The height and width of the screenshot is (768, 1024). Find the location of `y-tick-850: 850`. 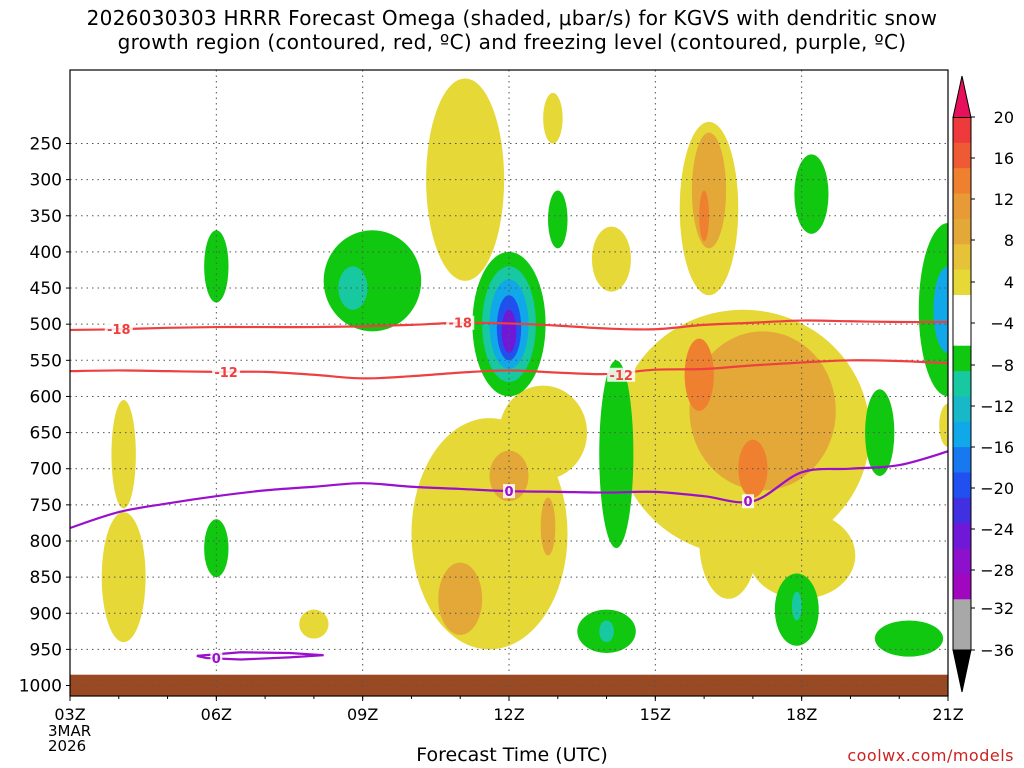

y-tick-850: 850 is located at coordinates (46, 578).